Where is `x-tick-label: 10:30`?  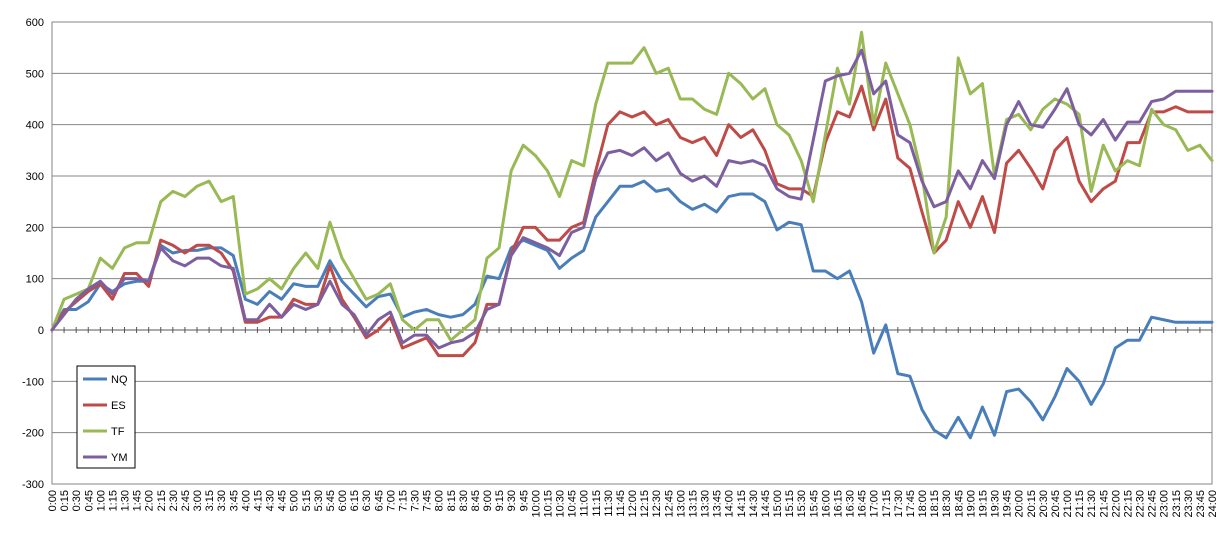
x-tick-label: 10:30 is located at coordinates (561, 504).